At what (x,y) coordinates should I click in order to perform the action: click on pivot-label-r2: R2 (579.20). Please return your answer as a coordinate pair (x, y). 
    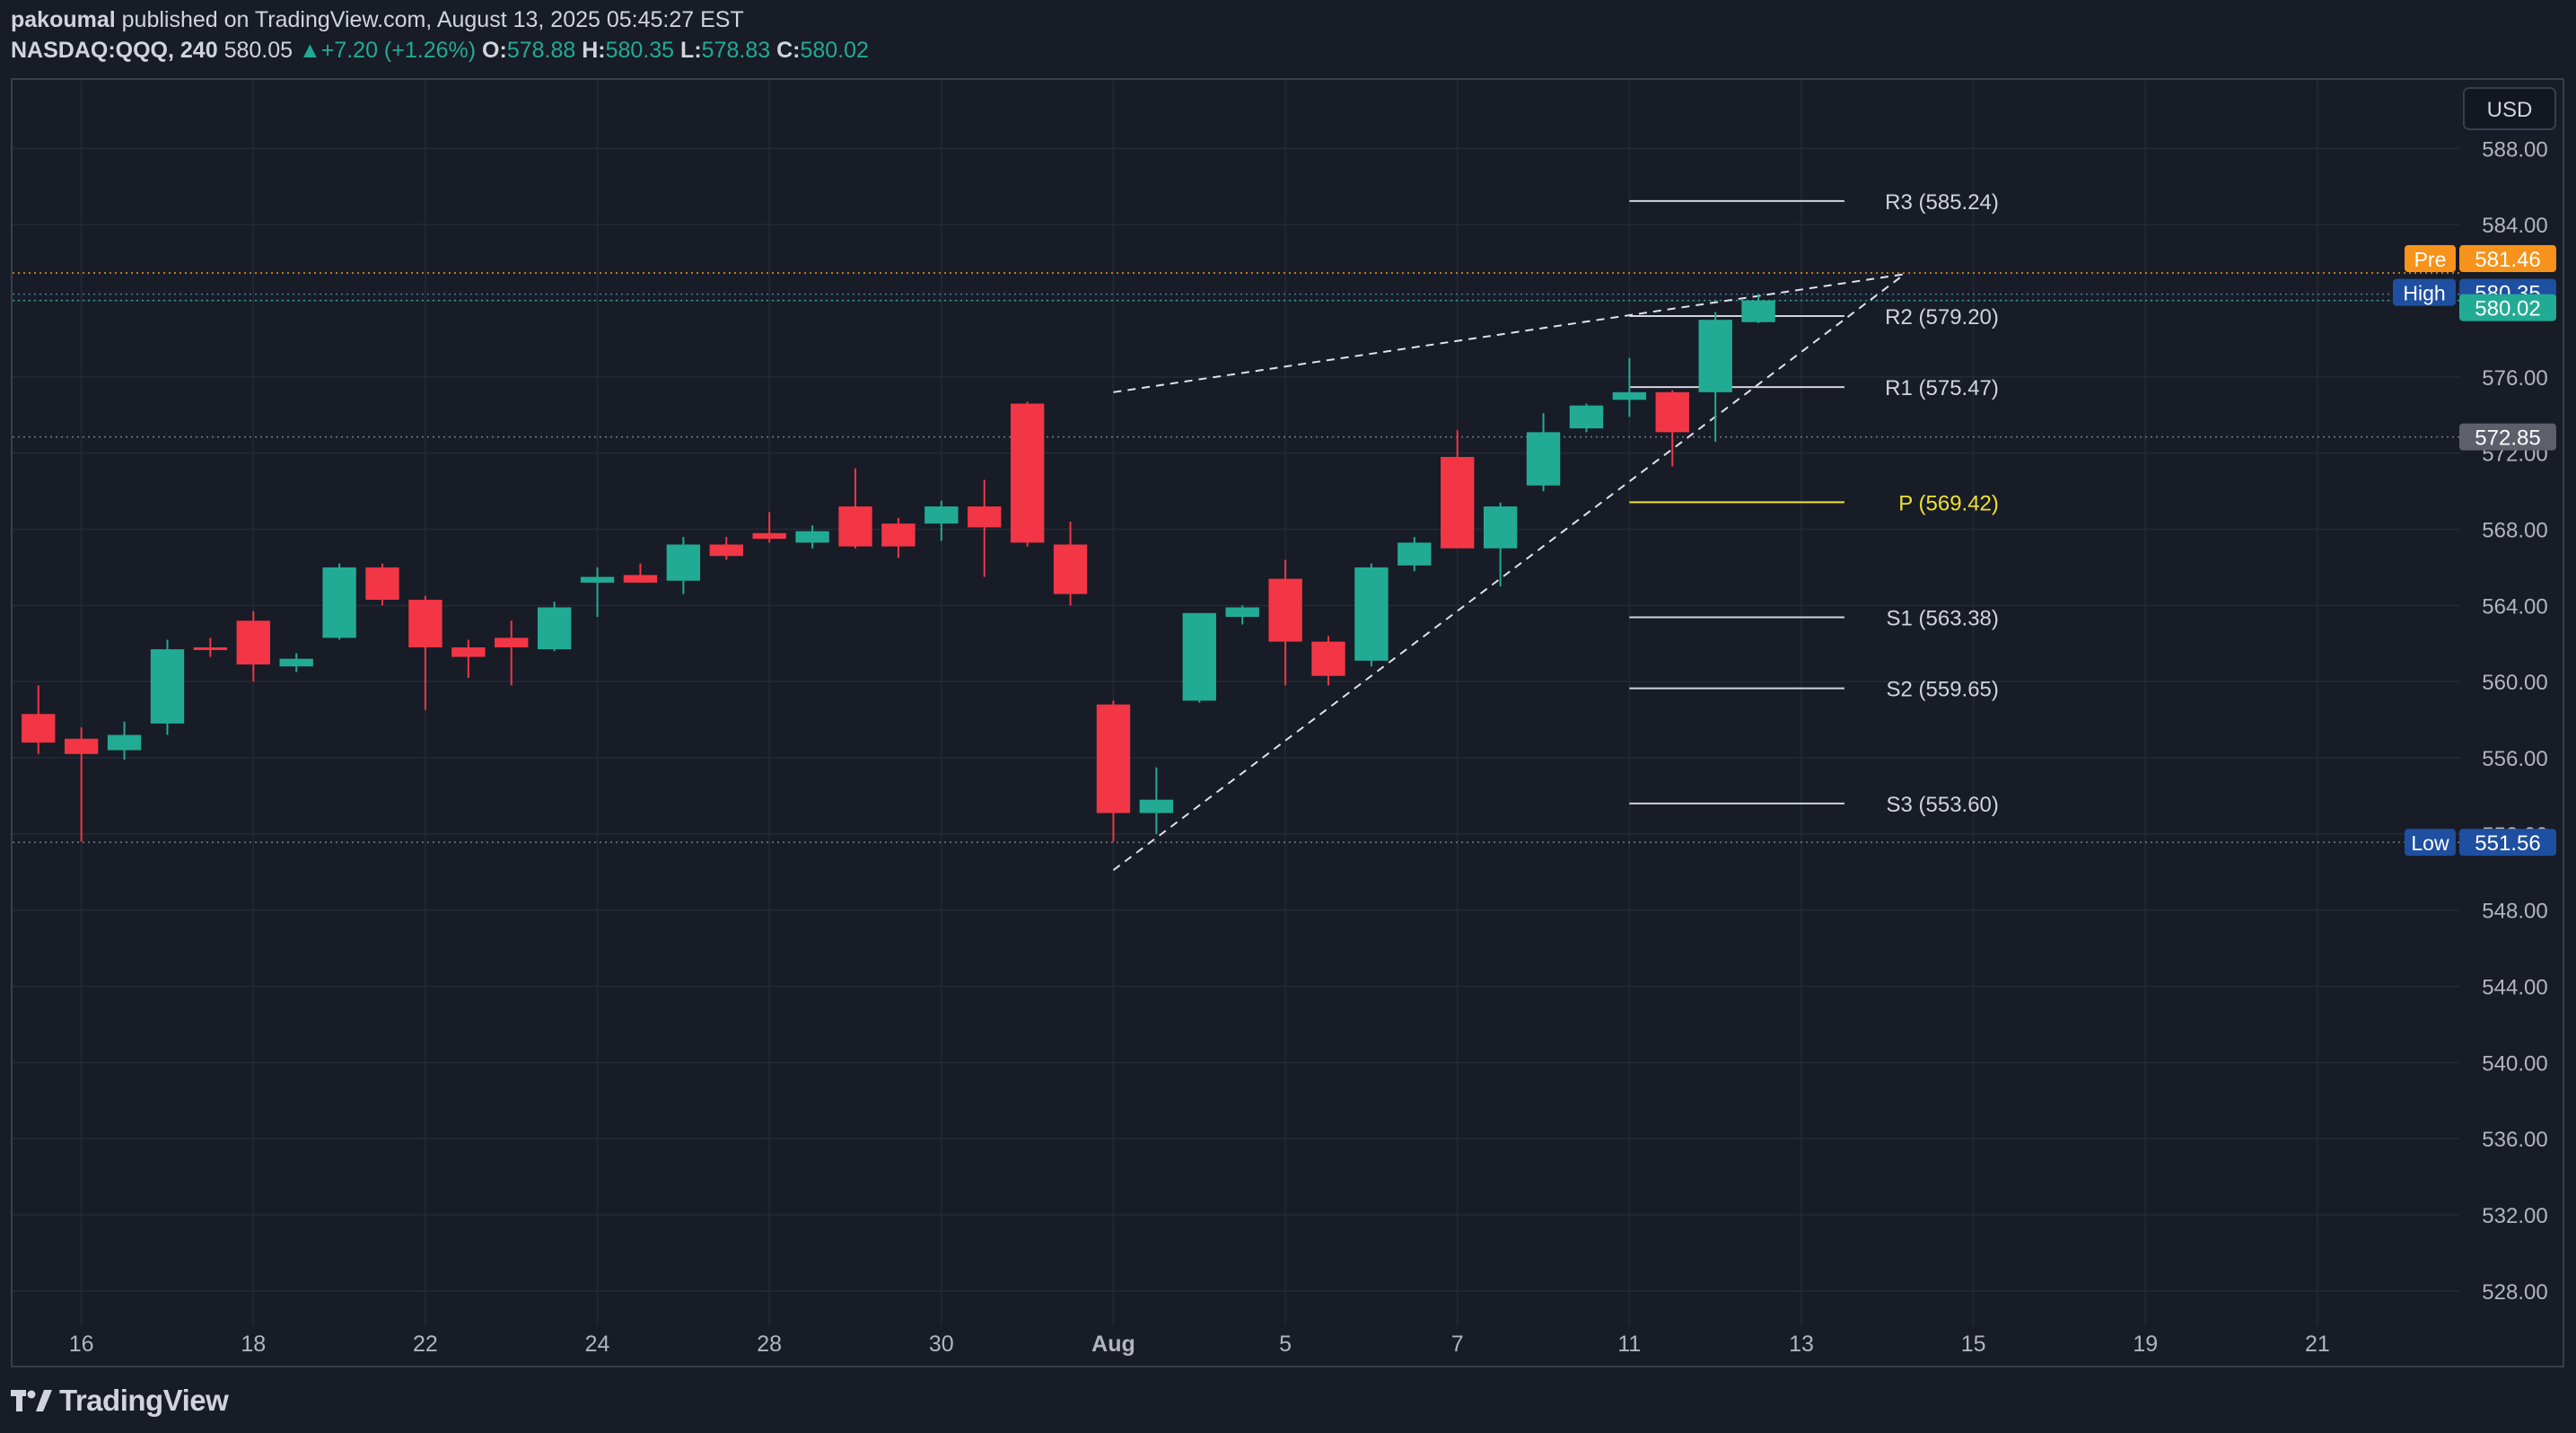
    Looking at the image, I should click on (1942, 317).